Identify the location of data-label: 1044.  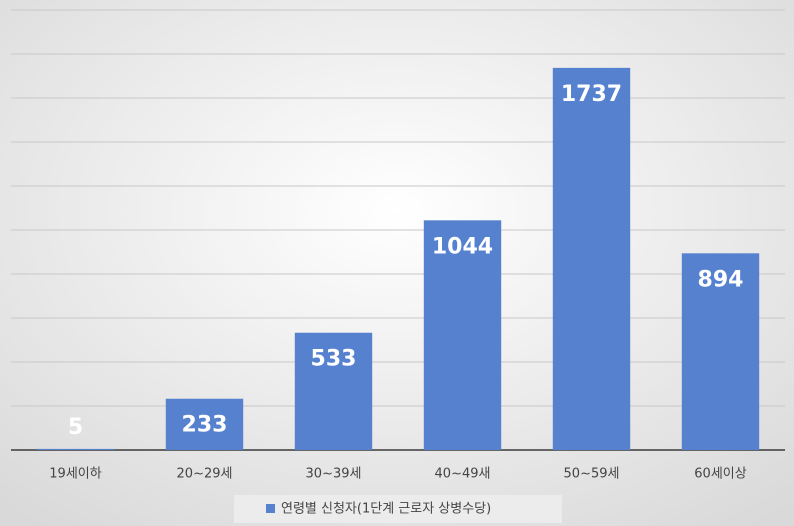
(462, 246).